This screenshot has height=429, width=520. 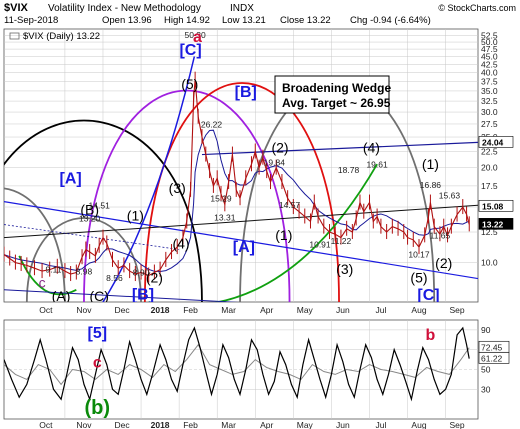 I want to click on main-x-tick-label: Jul, so click(x=380, y=310).